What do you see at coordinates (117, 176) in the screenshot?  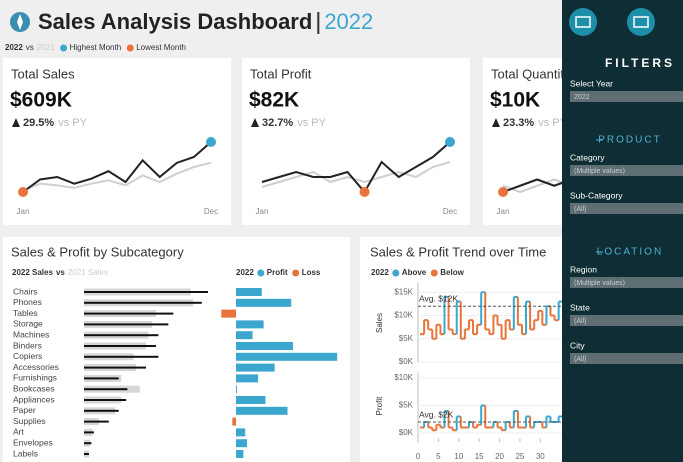 I see `sparkline-prior` at bounding box center [117, 176].